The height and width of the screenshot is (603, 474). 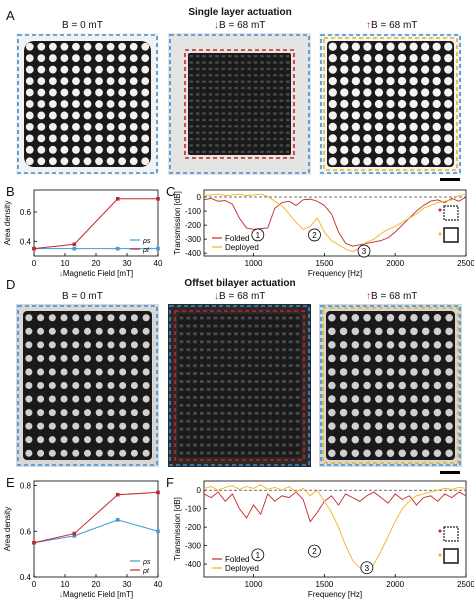 What do you see at coordinates (324, 584) in the screenshot?
I see `x-tick-label: 1500` at bounding box center [324, 584].